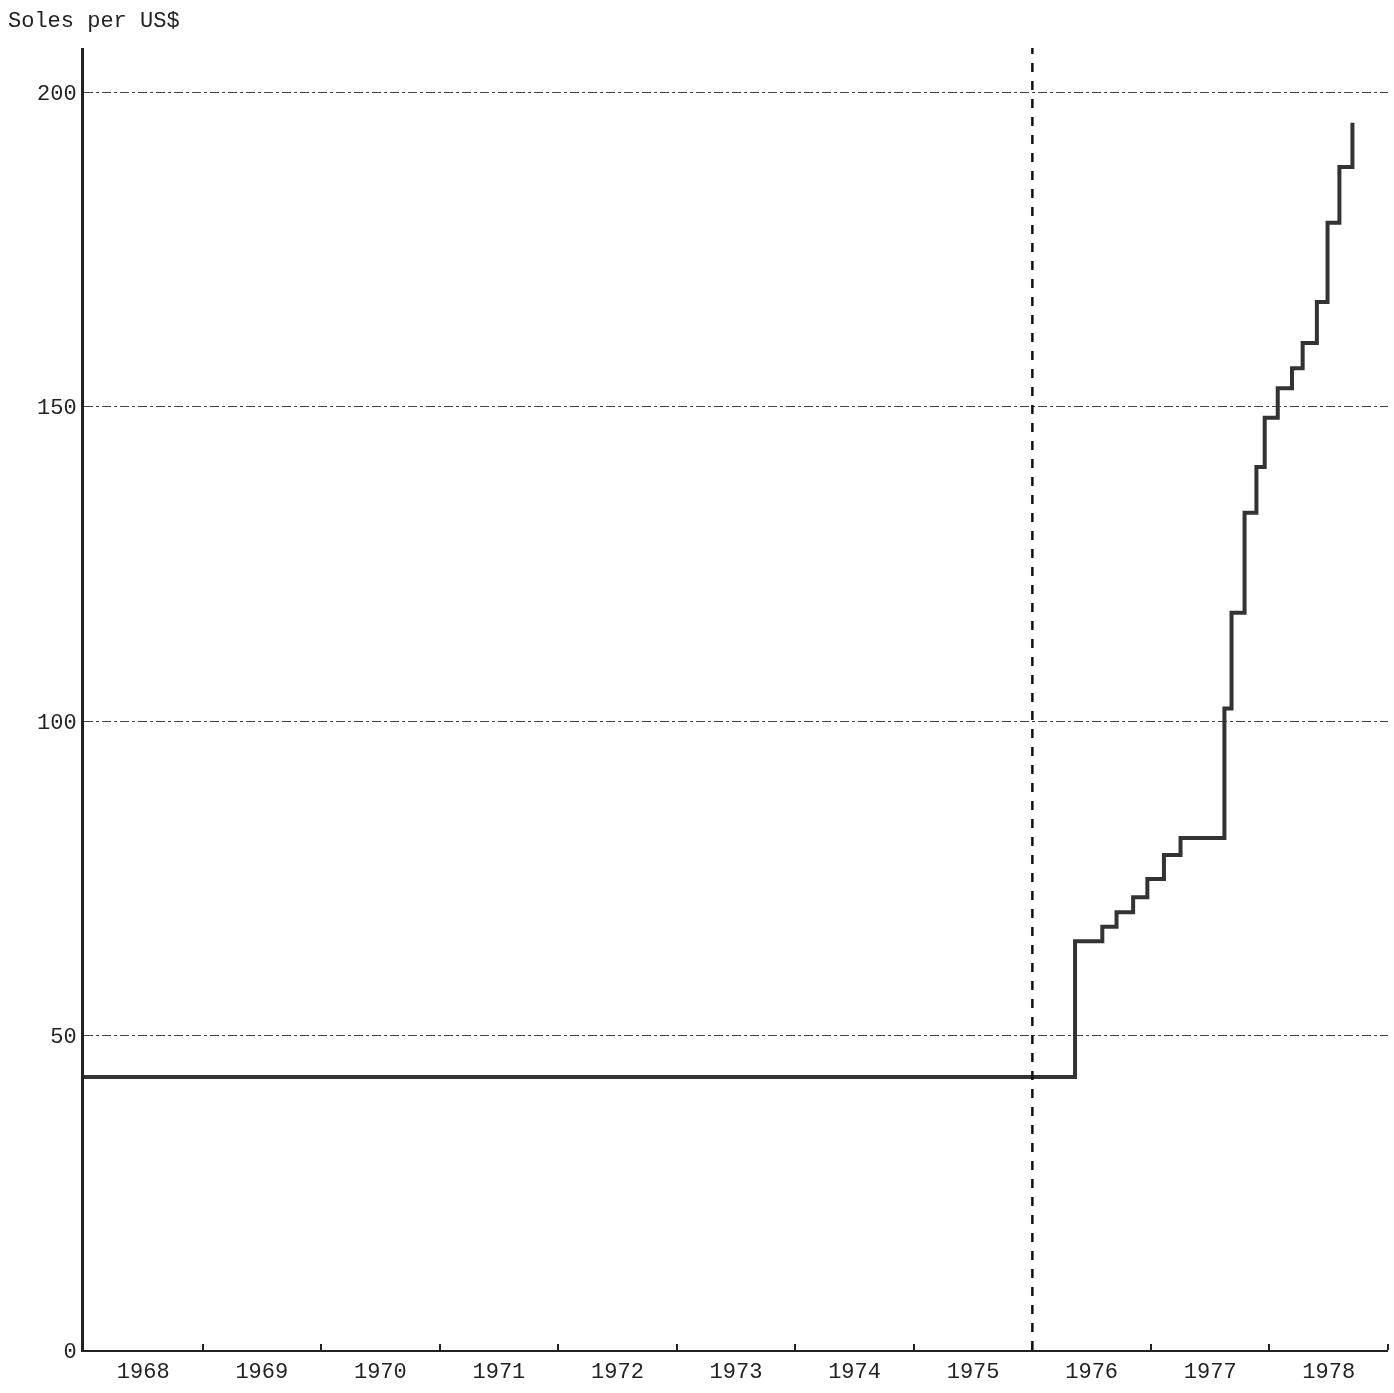 Image resolution: width=1394 pixels, height=1393 pixels. What do you see at coordinates (56, 94) in the screenshot?
I see `y-tick-label: 200` at bounding box center [56, 94].